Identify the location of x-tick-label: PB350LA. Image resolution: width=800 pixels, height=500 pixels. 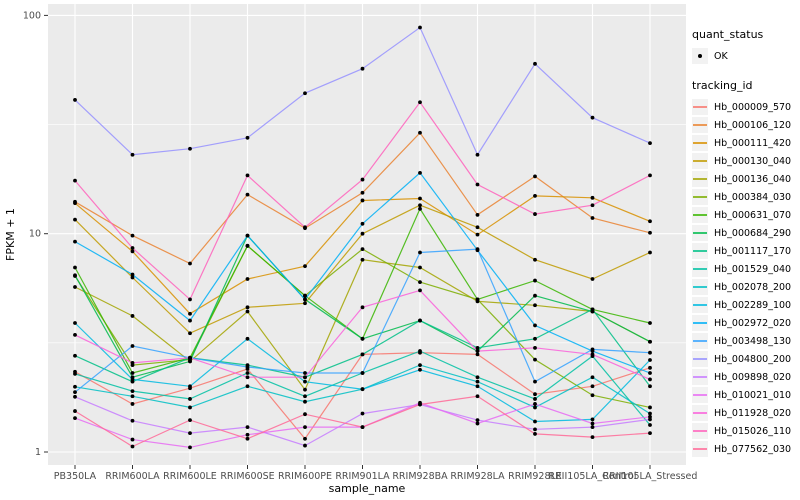
(75, 476).